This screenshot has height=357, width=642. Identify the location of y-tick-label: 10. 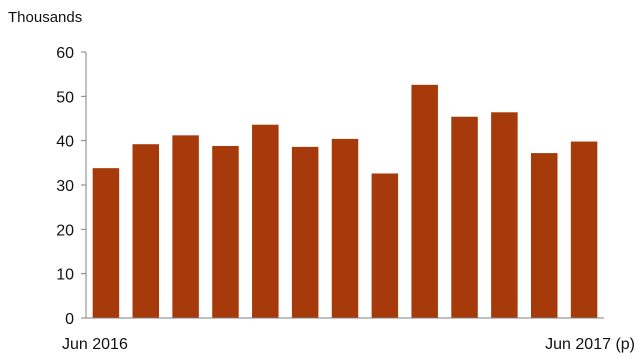
(65, 275).